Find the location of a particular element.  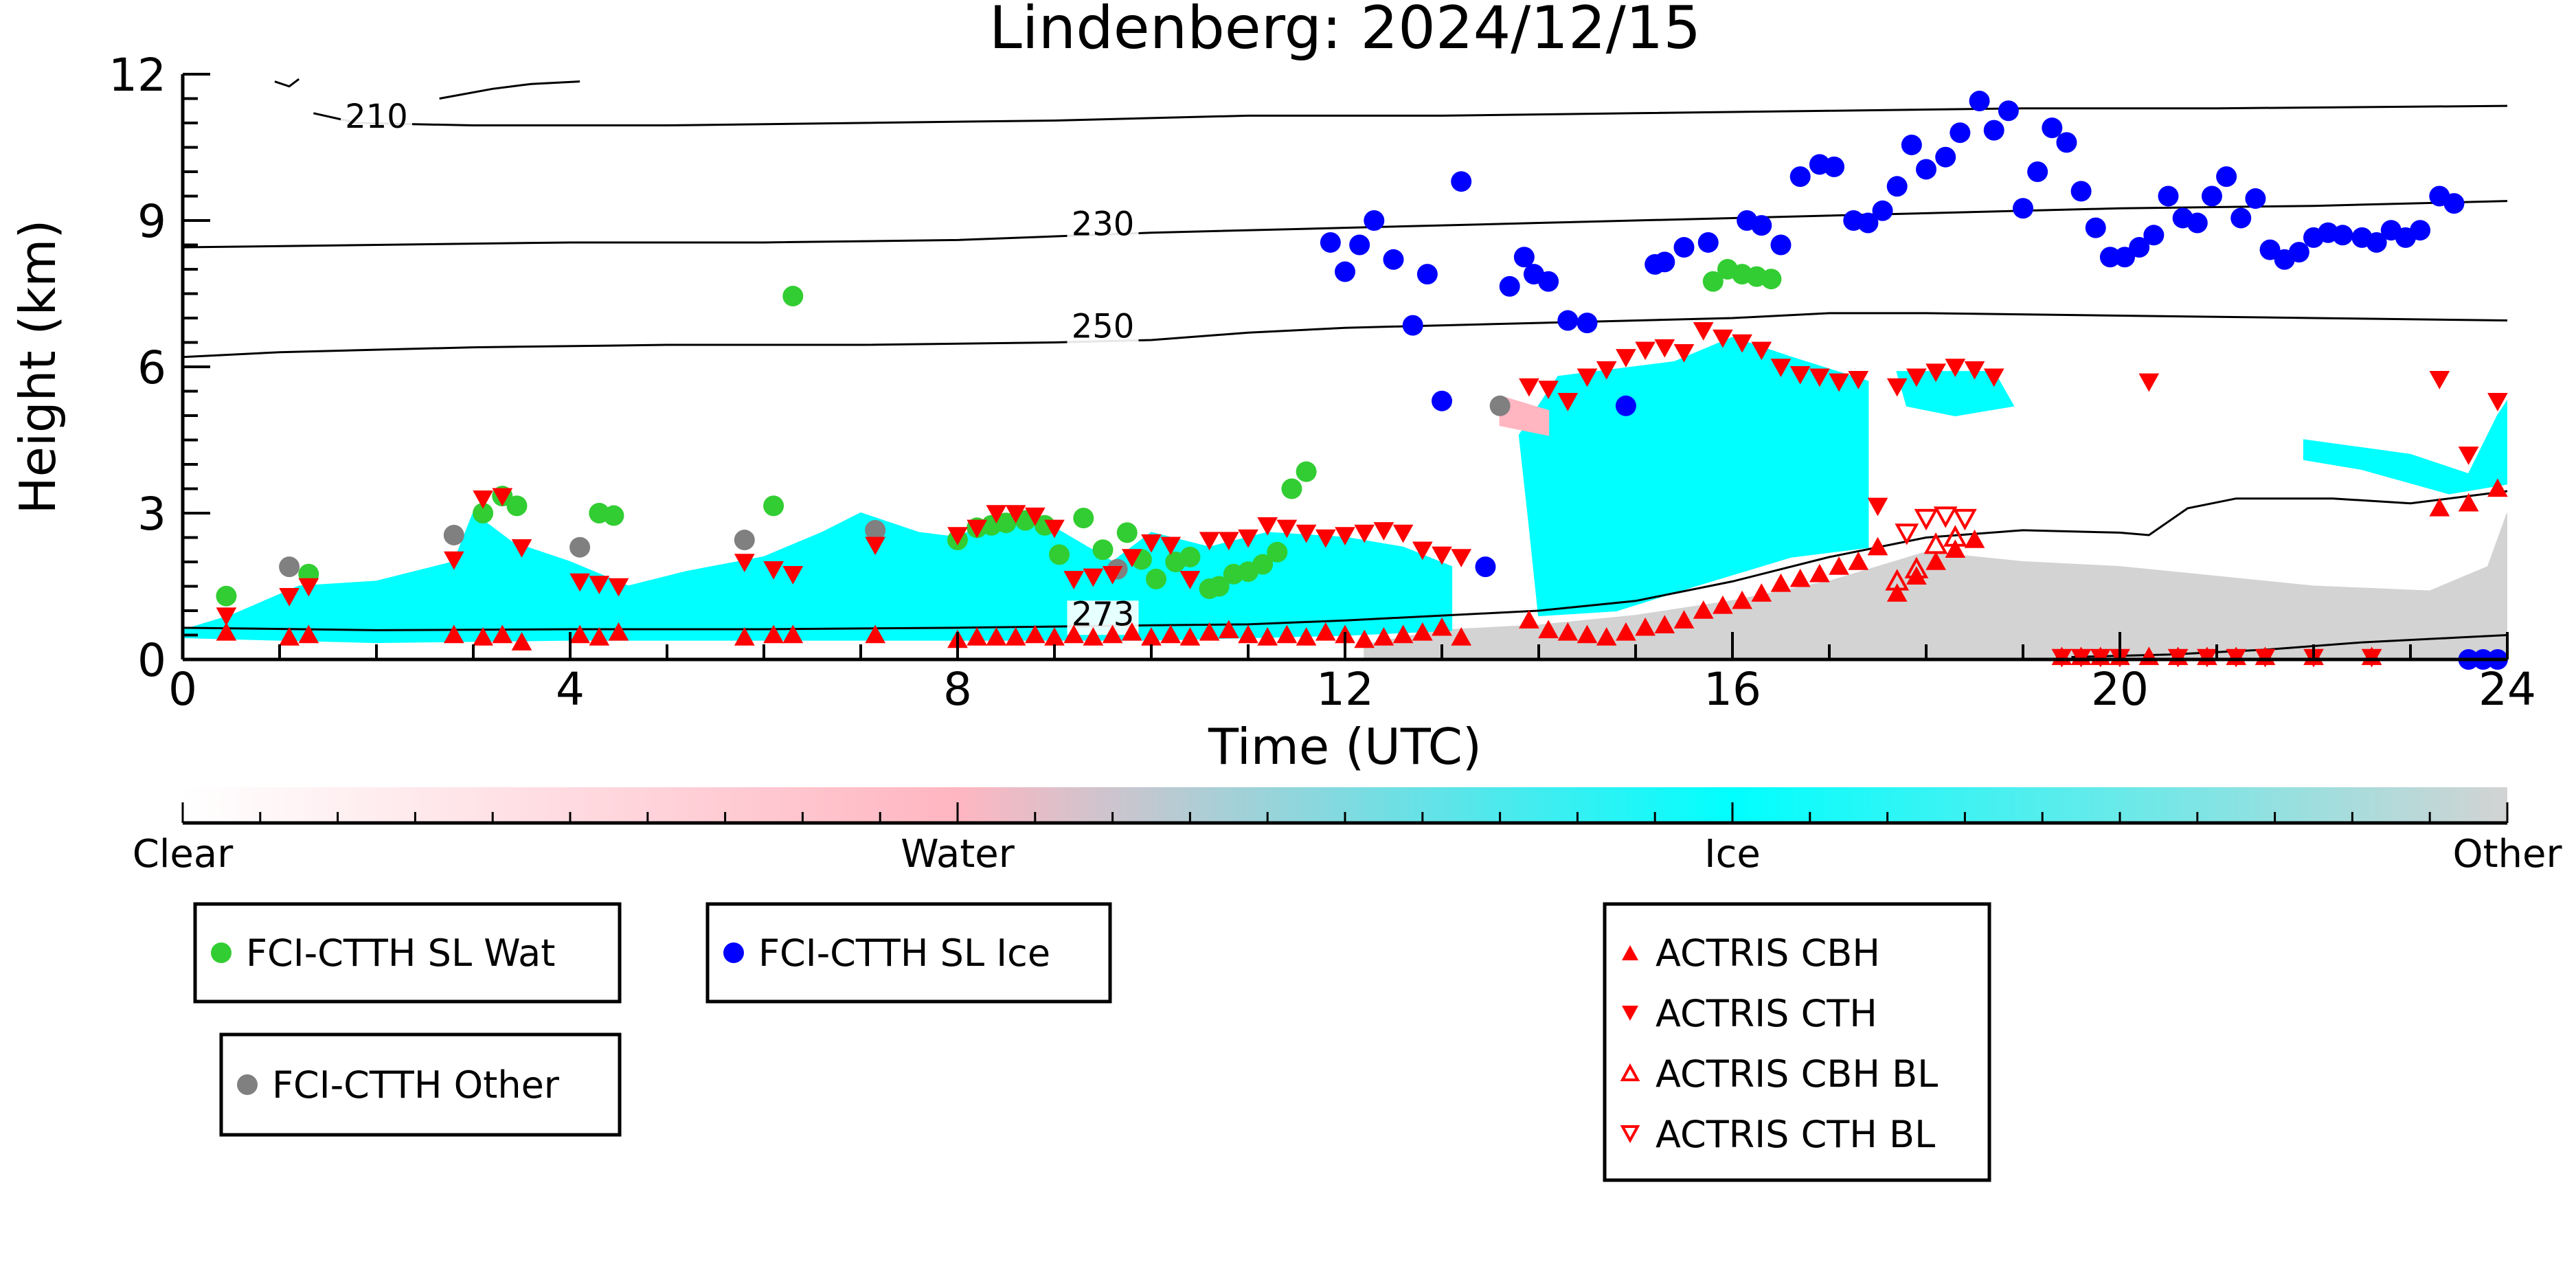

contour-label: 250 is located at coordinates (1103, 326).